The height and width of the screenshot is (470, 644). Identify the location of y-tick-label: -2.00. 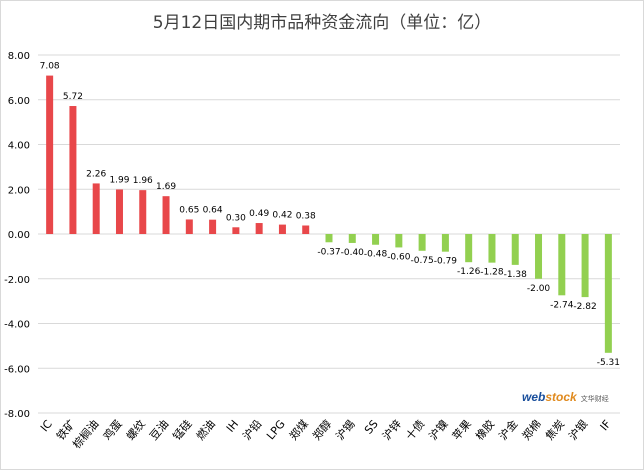
(17, 280).